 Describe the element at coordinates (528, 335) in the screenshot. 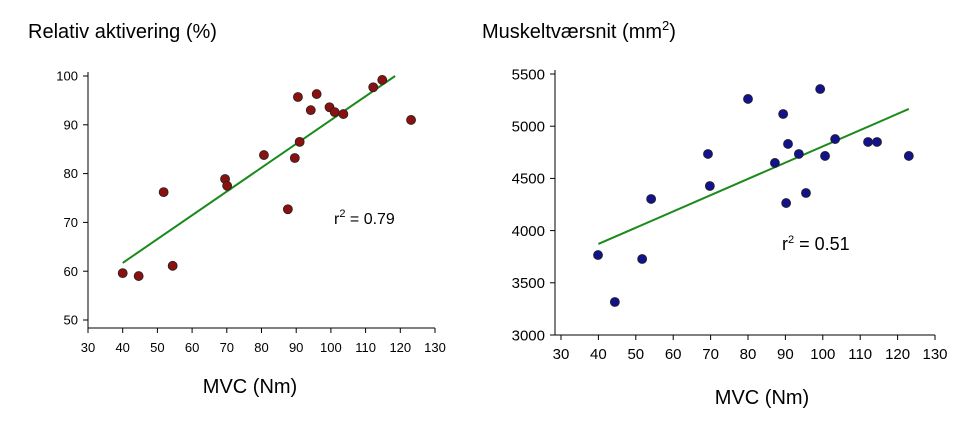

I see `y-tick-label: 3000` at that location.